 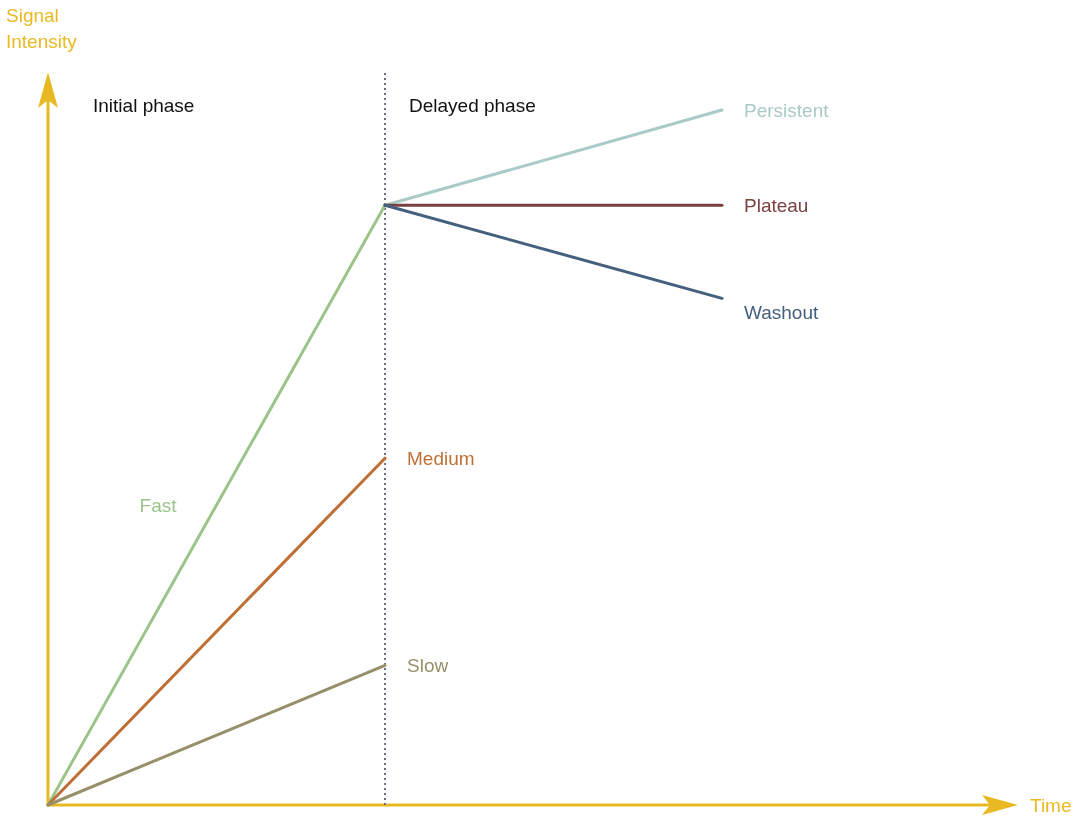 I want to click on series-label: Fast, so click(x=158, y=505).